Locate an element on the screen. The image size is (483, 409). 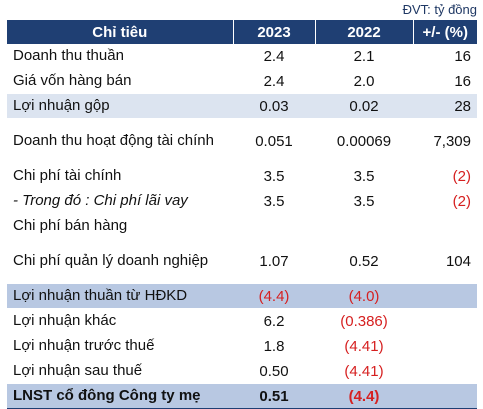
unit-label: ĐVT: tỷ đồng is located at coordinates (439, 9).